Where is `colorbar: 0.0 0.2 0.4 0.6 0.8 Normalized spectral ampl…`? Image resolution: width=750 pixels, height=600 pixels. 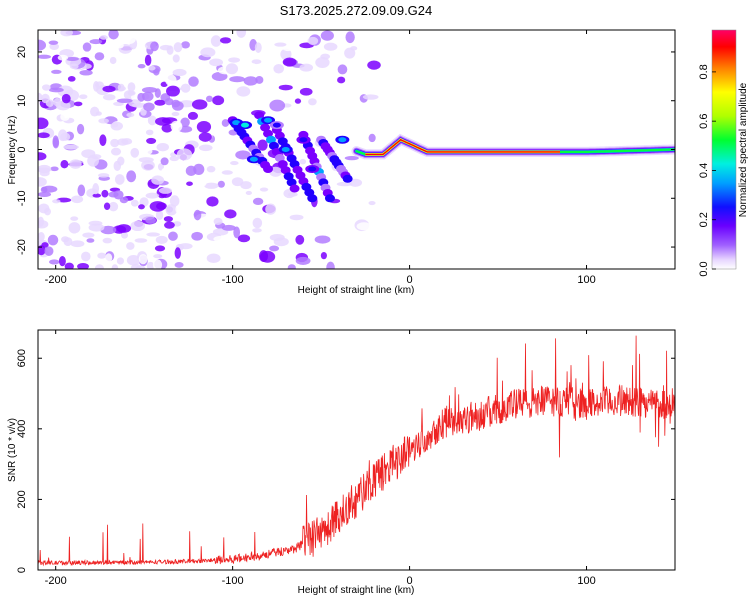 colorbar: 0.0 0.2 0.4 0.6 0.8 Normalized spectral ampl… is located at coordinates (723, 153).